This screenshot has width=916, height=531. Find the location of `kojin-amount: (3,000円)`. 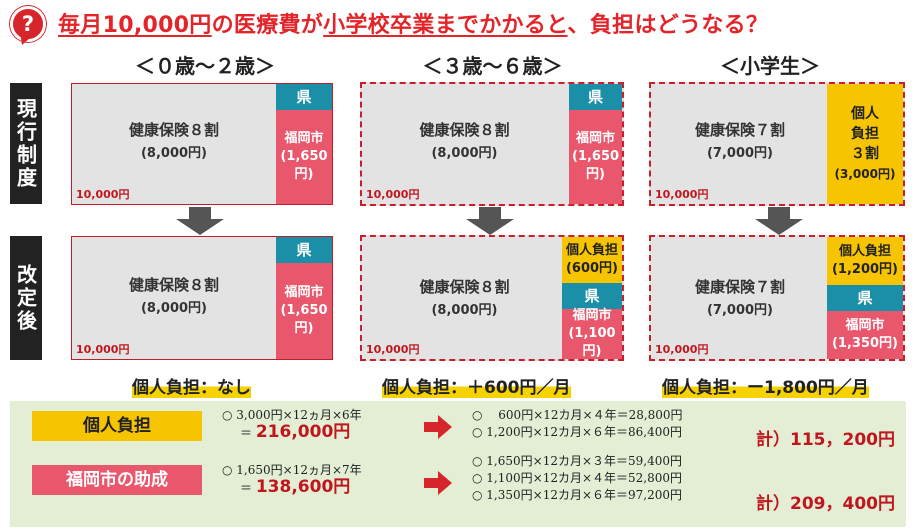

kojin-amount: (3,000円) is located at coordinates (865, 174).